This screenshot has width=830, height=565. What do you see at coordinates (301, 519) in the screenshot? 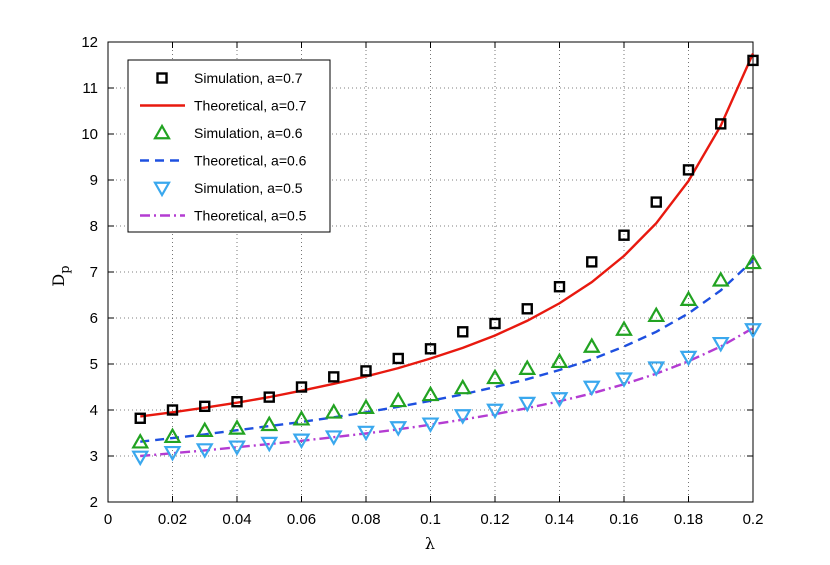
I see `x-tick-label: 0.06` at bounding box center [301, 519].